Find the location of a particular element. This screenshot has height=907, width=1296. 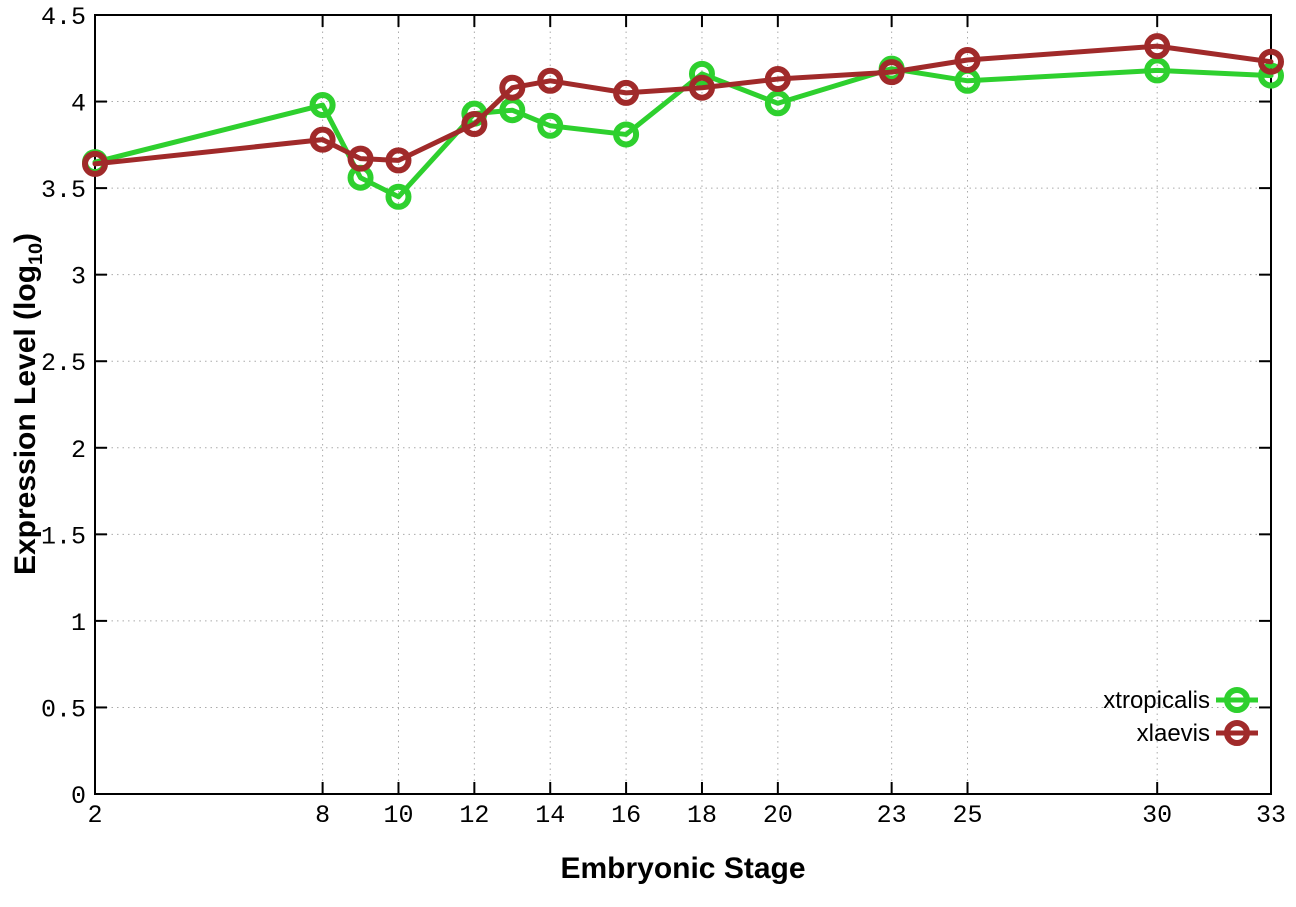

x-tick-label: 16 is located at coordinates (626, 815).